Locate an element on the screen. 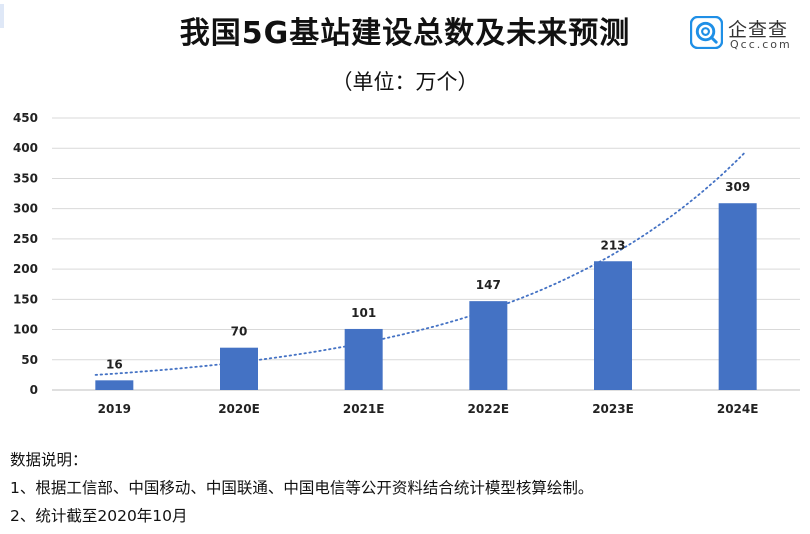 Image resolution: width=810 pixels, height=534 pixels. edge-decoration is located at coordinates (2, 16).